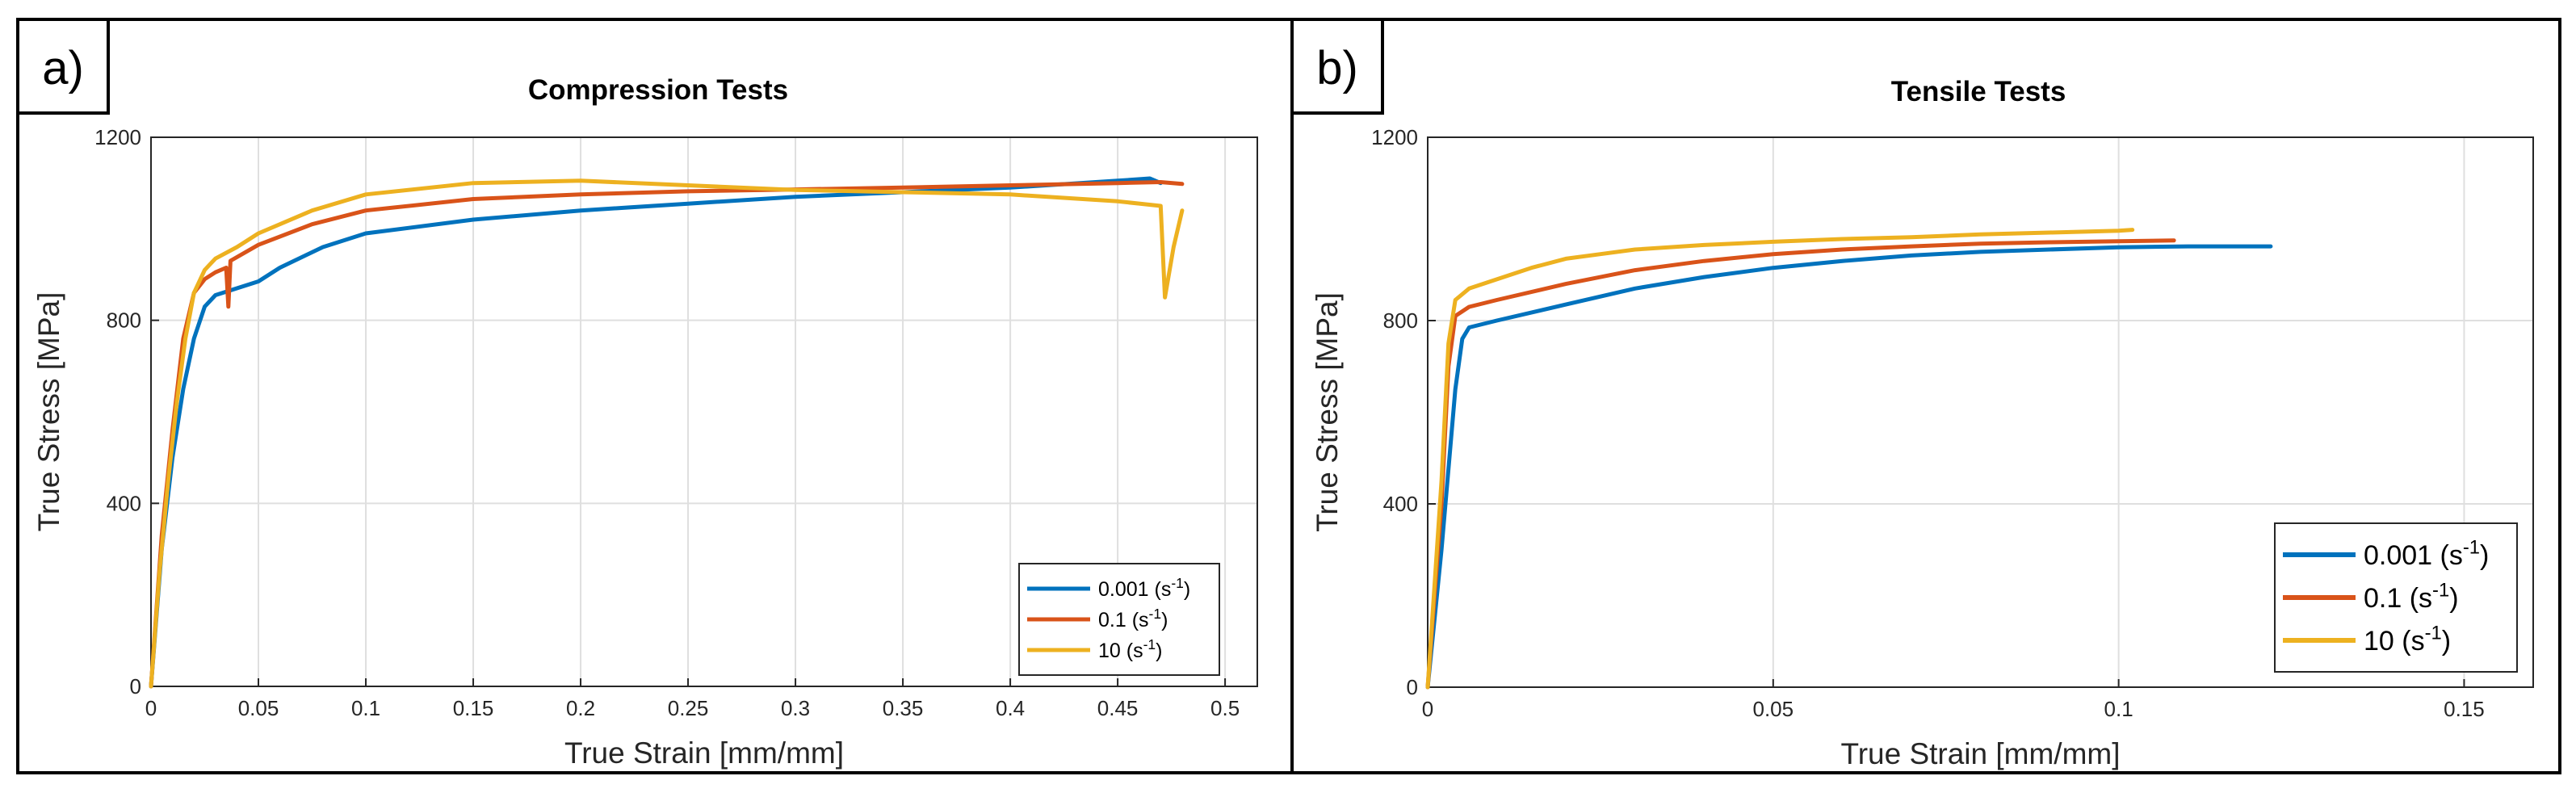  What do you see at coordinates (1978, 91) in the screenshot?
I see `chart-b-title: Tensile Tests` at bounding box center [1978, 91].